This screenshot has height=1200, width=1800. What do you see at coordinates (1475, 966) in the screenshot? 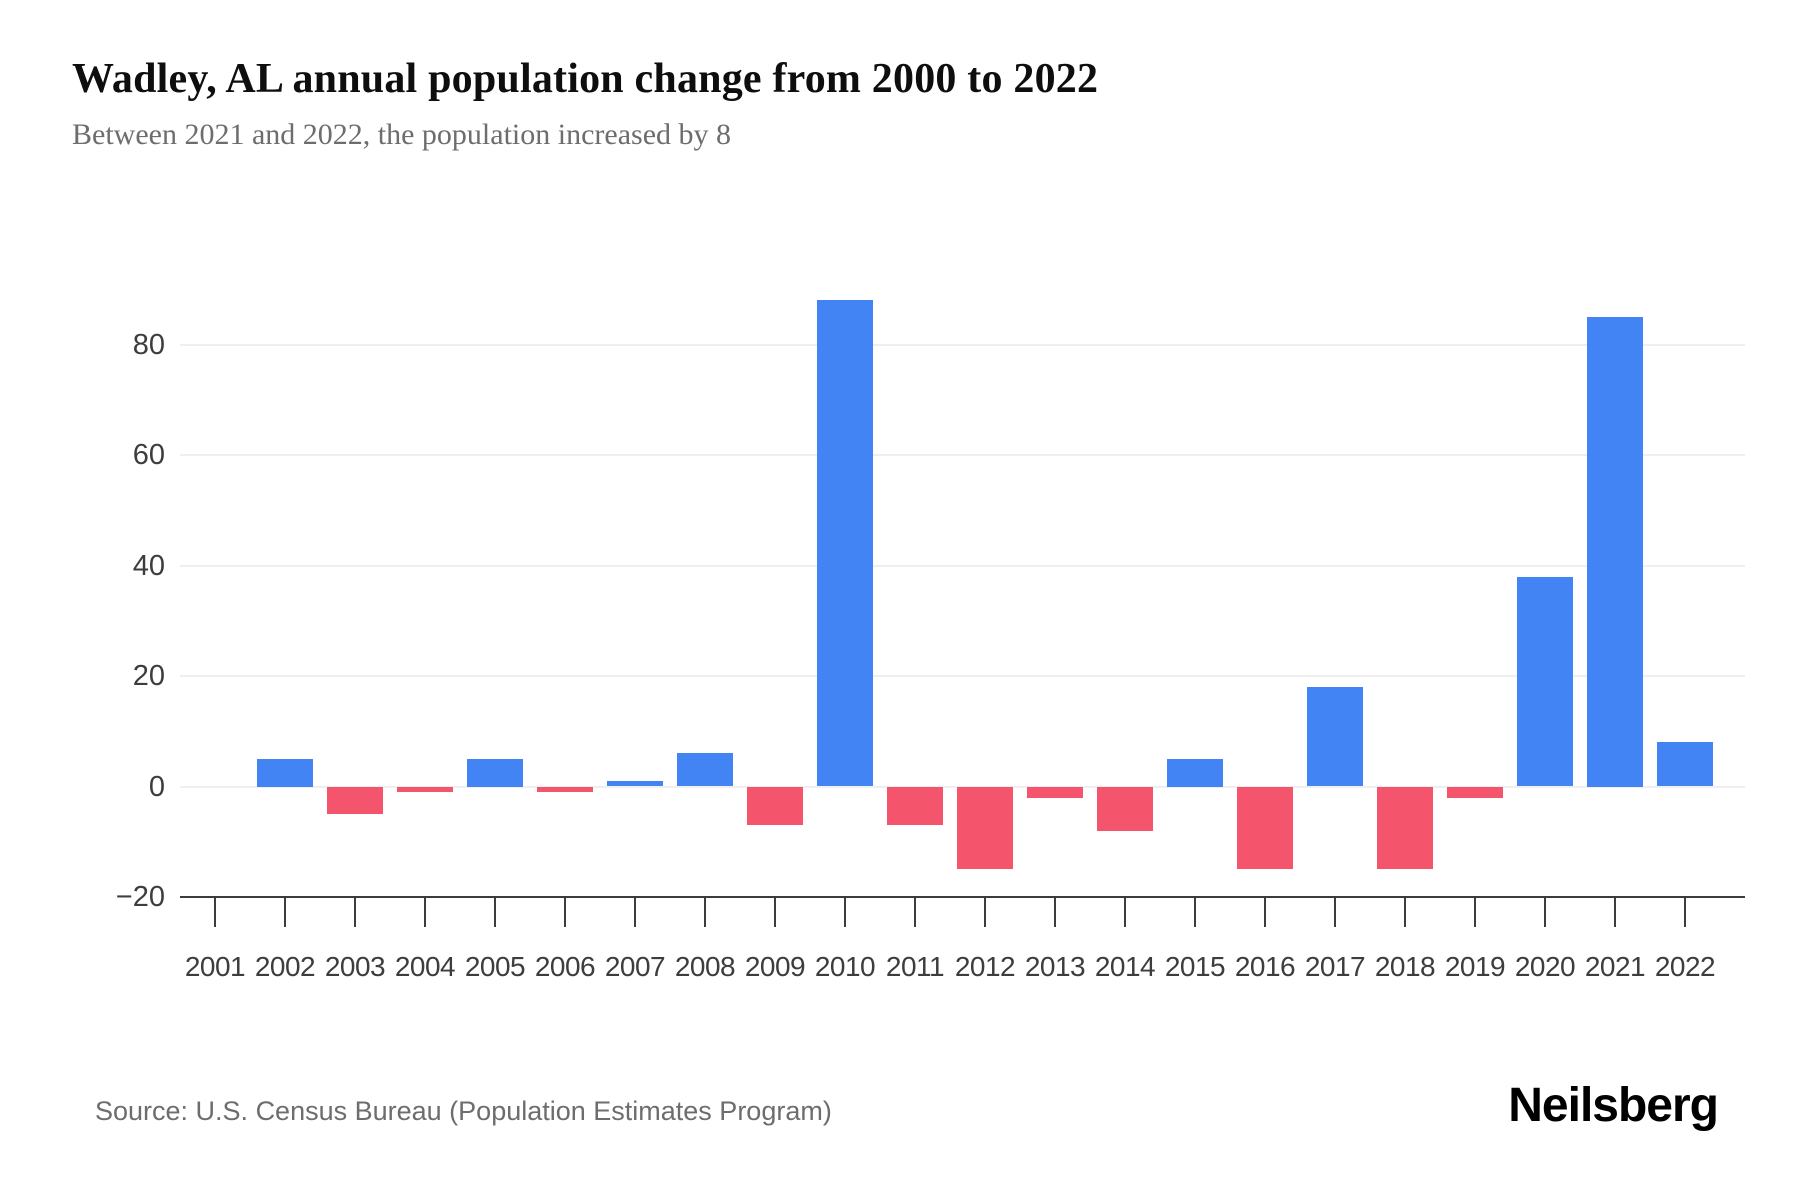
I see `x-axis-label-2019: 2019` at bounding box center [1475, 966].